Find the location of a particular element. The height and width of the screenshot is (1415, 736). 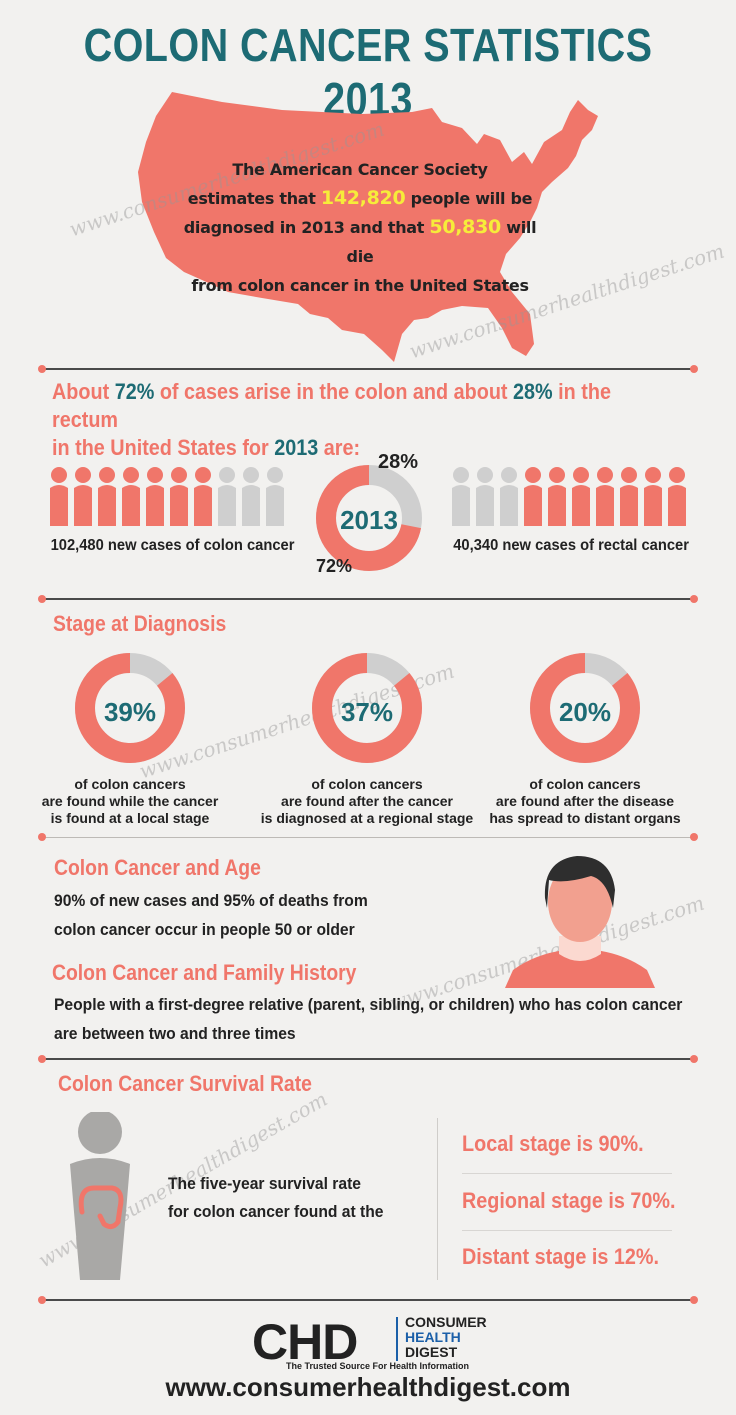

split-donut-chart is located at coordinates (369, 518).